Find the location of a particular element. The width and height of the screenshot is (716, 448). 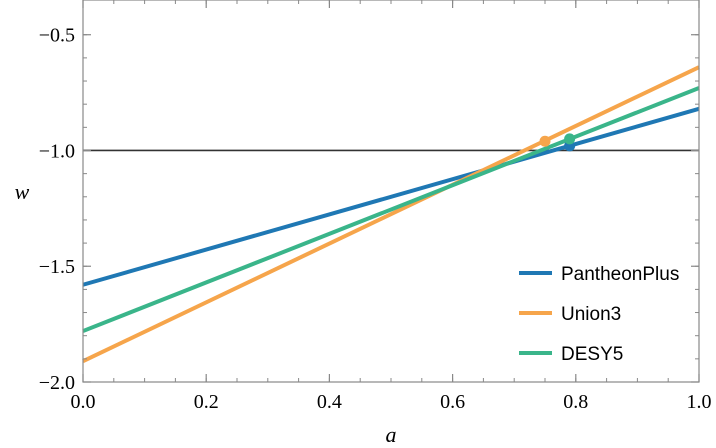

x-tick-label: 0.0 is located at coordinates (83, 402).